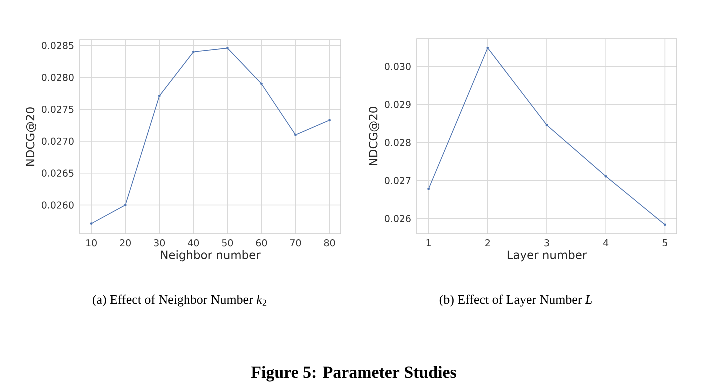 The width and height of the screenshot is (708, 392). I want to click on x-tick-label: 40, so click(194, 243).